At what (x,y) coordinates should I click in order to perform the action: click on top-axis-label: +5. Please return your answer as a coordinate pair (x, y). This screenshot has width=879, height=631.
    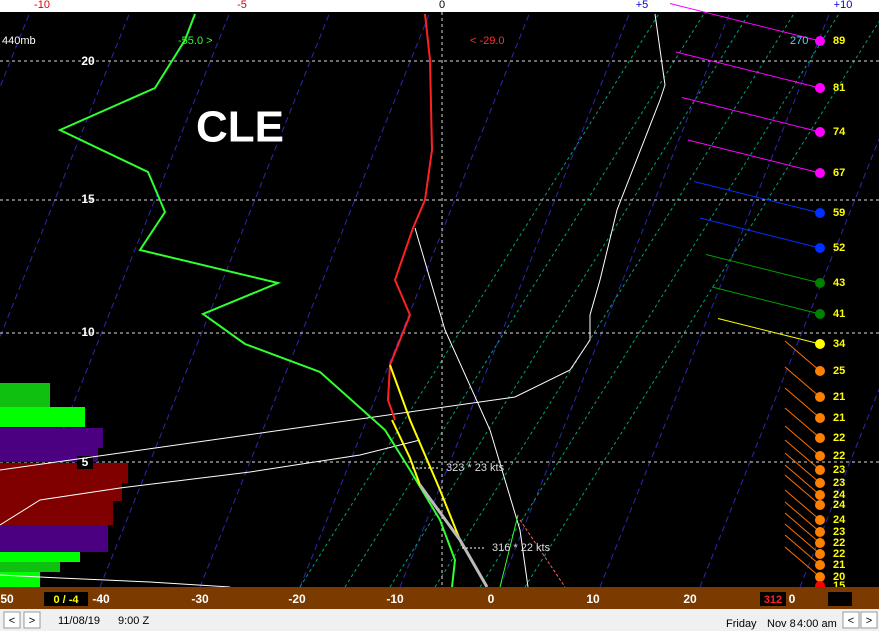
    Looking at the image, I should click on (642, 5).